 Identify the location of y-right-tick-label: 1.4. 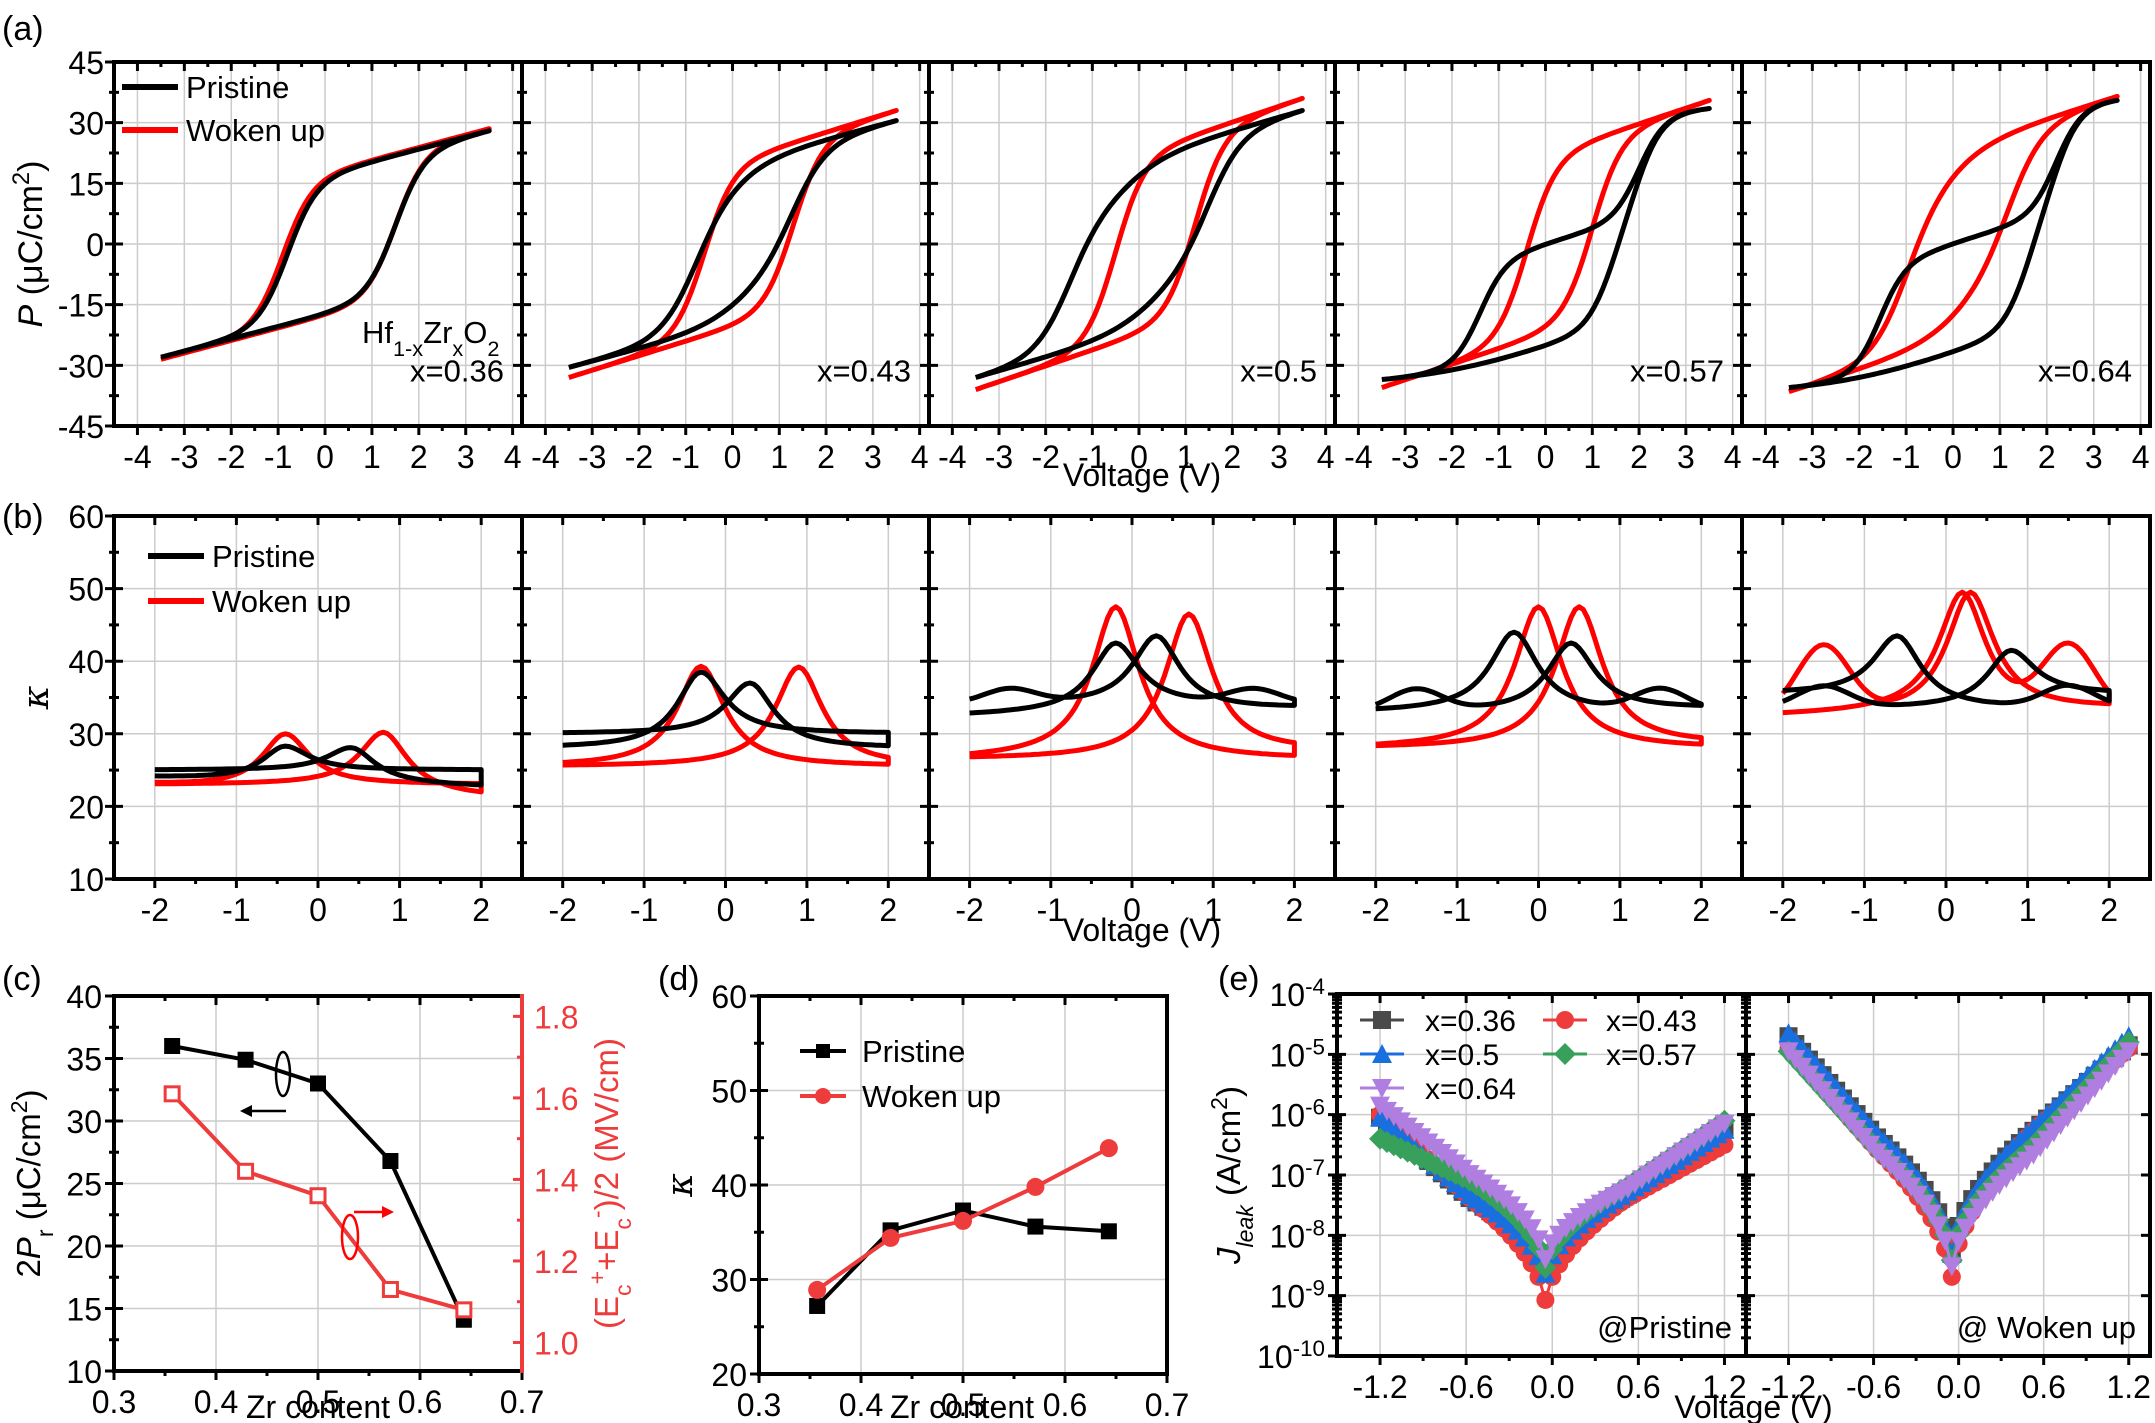
(556, 1180).